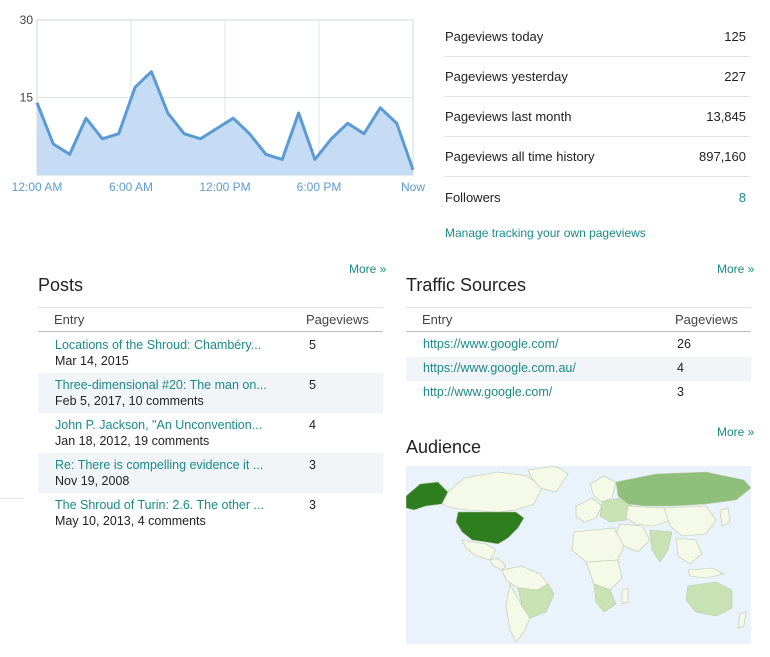  Describe the element at coordinates (683, 489) in the screenshot. I see `map-russia` at that location.